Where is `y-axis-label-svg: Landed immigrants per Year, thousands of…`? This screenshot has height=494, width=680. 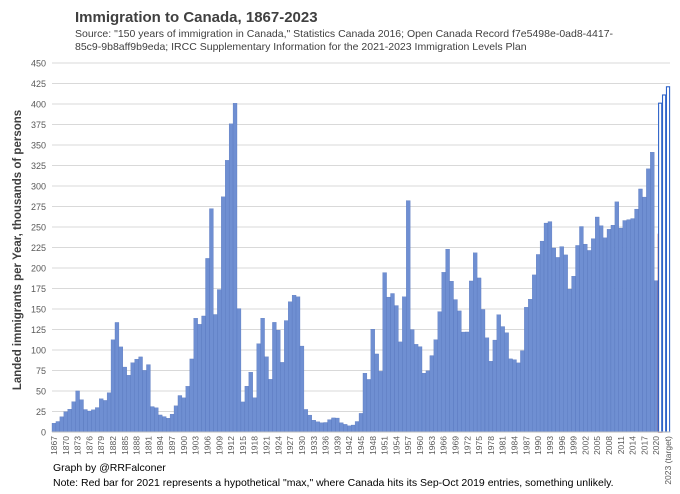
y-axis-label-svg: Landed immigrants per Year, thousands of… is located at coordinates (18, 250).